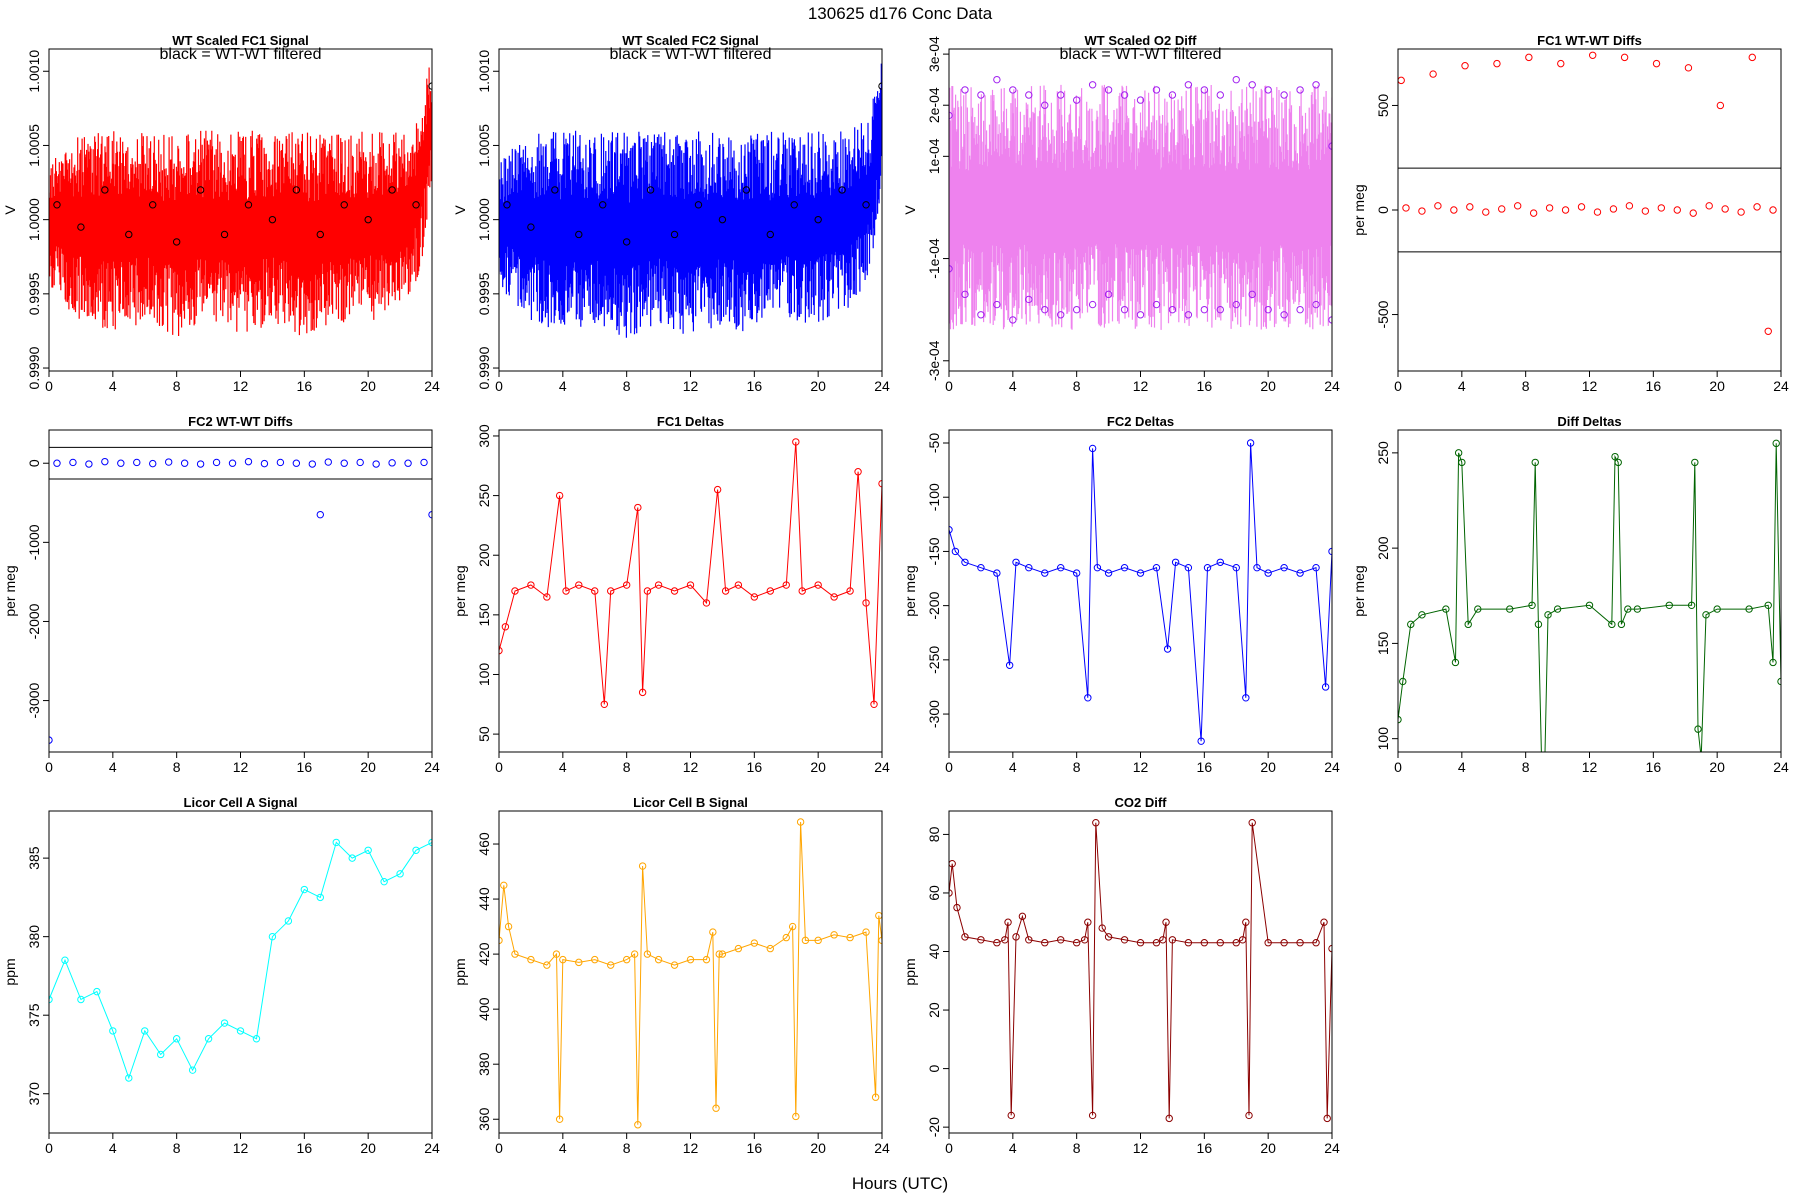  I want to click on series-violet, so click(1140, 207).